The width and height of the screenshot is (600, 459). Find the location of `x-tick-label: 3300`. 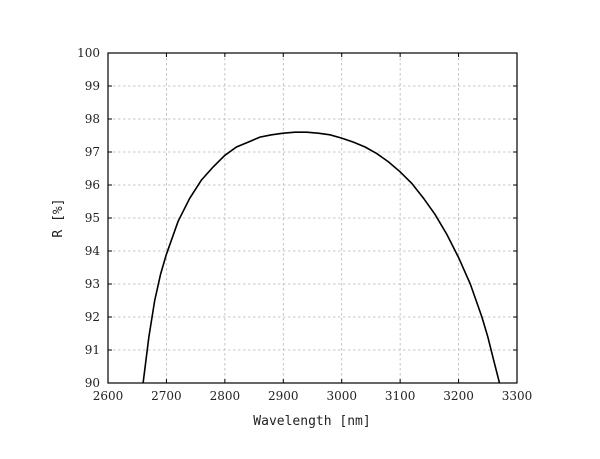

x-tick-label: 3300 is located at coordinates (517, 396).